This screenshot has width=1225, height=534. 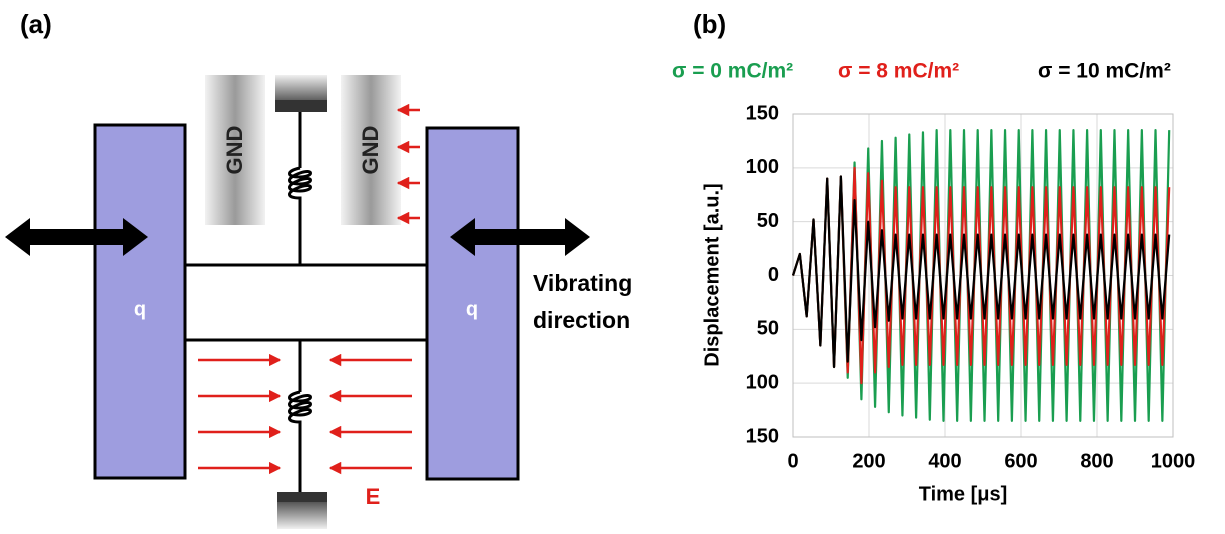 I want to click on legend-entry: σ = 10 mC/m², so click(x=1104, y=71).